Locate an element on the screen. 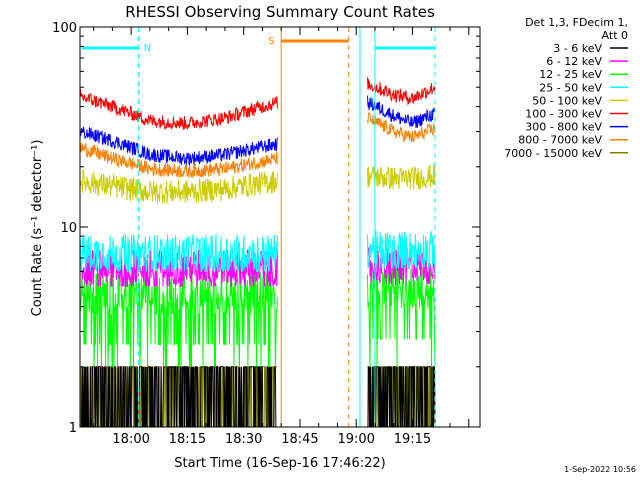  flag-label-S: S is located at coordinates (271, 41).